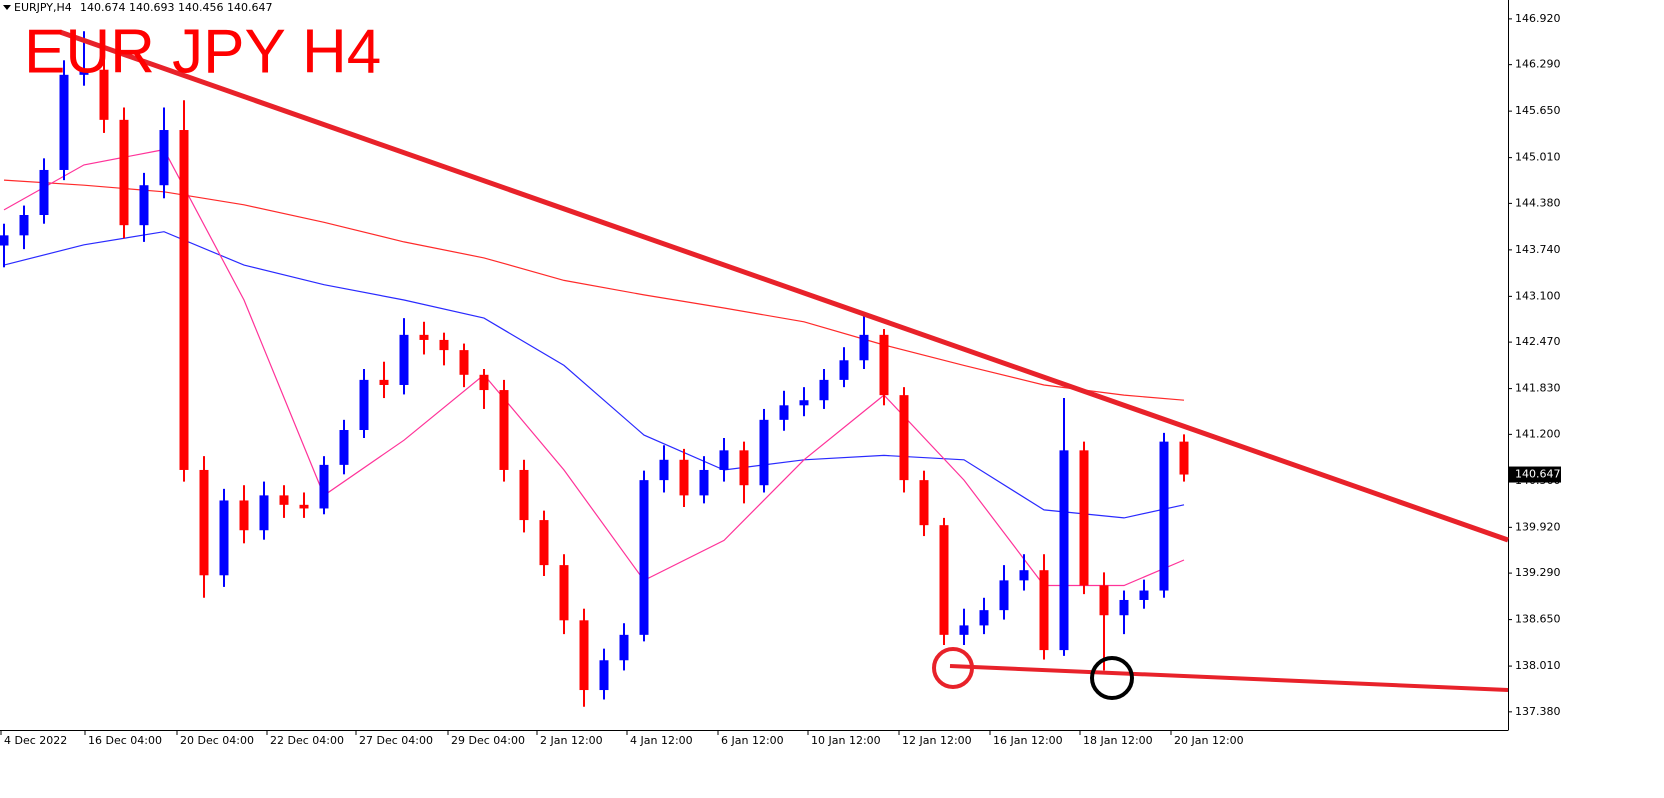 Image resolution: width=1664 pixels, height=798 pixels. Describe the element at coordinates (7, 7) in the screenshot. I see `menu-triangle` at that location.